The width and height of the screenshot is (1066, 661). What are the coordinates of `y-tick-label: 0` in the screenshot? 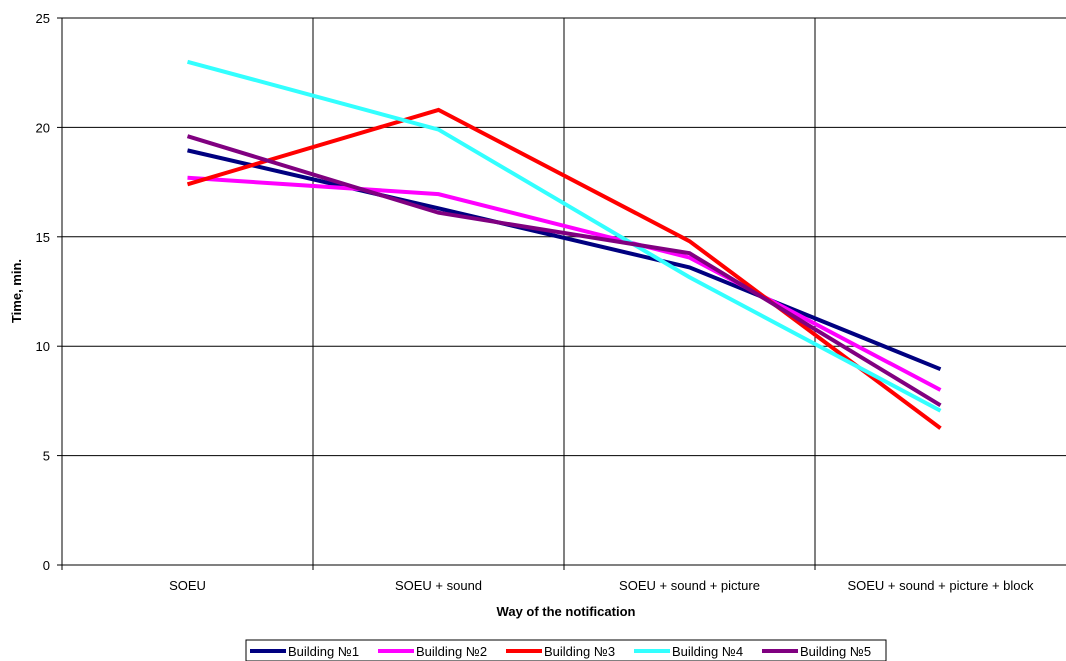 It's located at (46, 565).